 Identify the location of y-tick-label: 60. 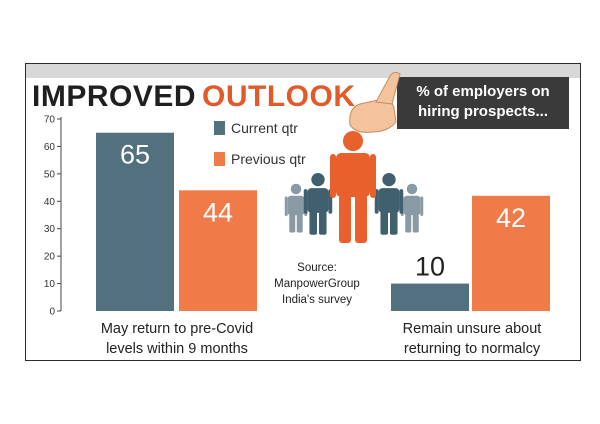
(50, 147).